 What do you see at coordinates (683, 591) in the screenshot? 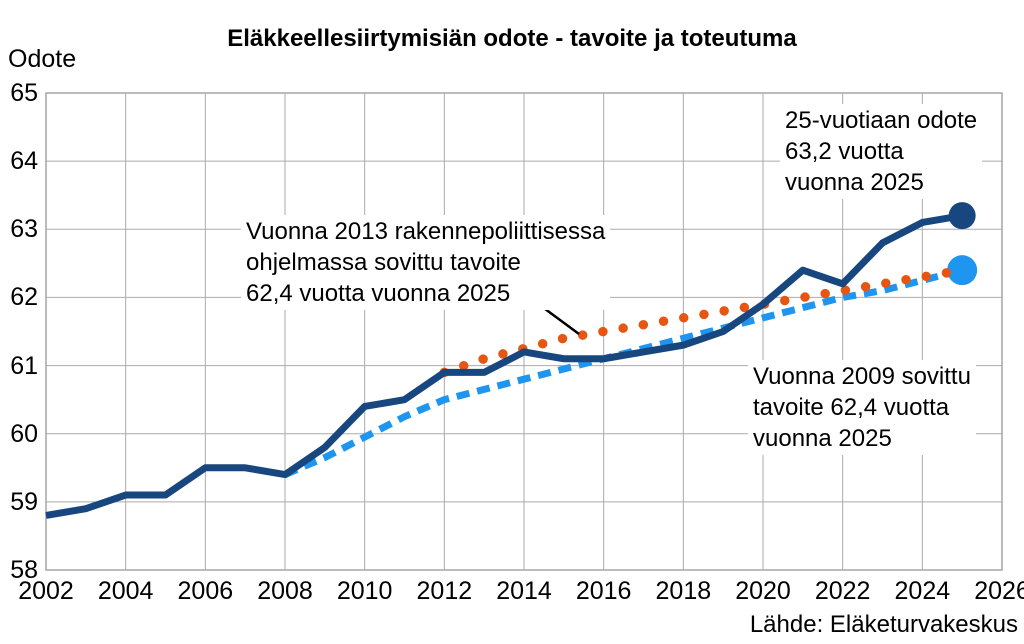
I see `x-tick-label-2018: 2018` at bounding box center [683, 591].